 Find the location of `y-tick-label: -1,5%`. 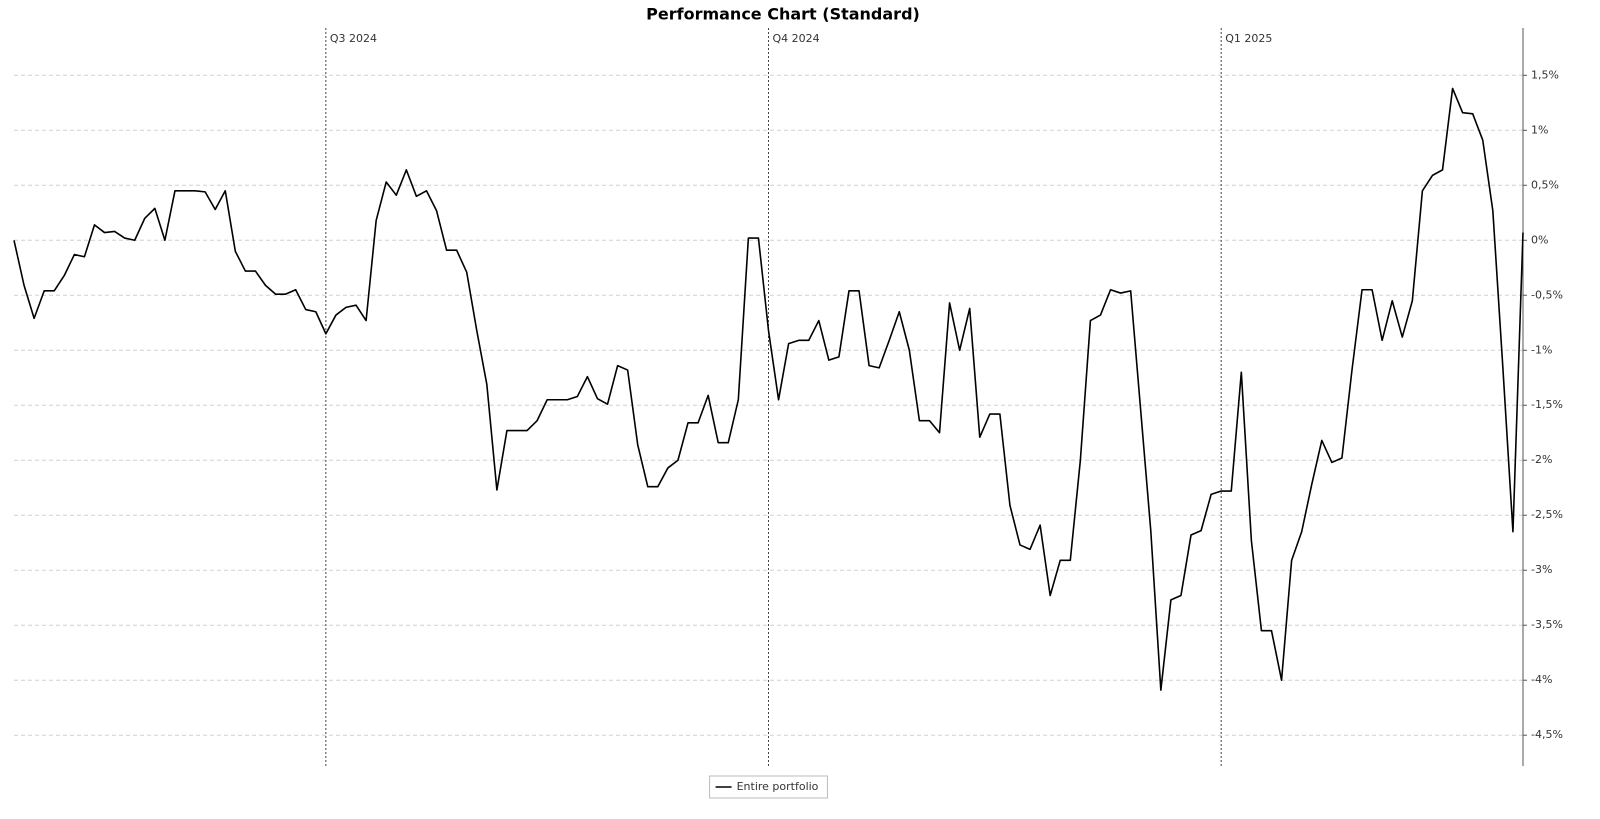

y-tick-label: -1,5% is located at coordinates (1547, 404).